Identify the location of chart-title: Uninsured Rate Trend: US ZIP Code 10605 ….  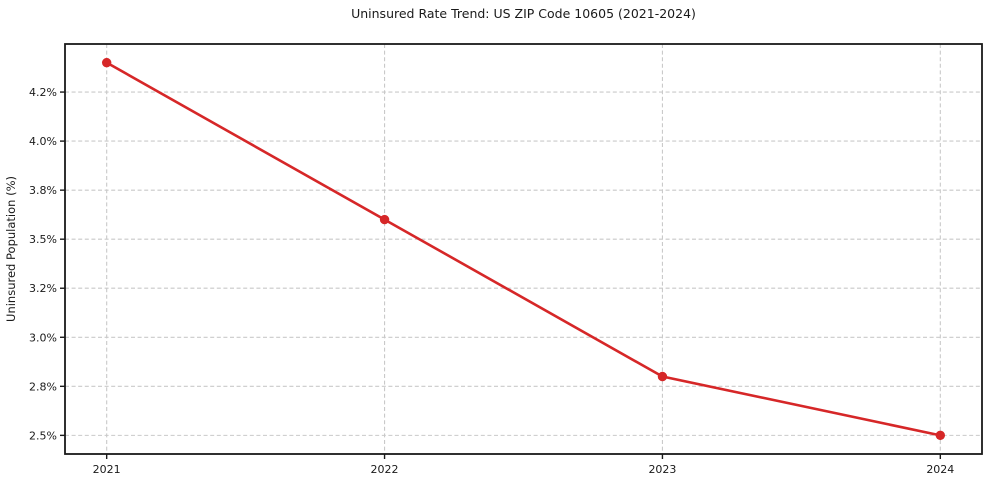
(523, 13).